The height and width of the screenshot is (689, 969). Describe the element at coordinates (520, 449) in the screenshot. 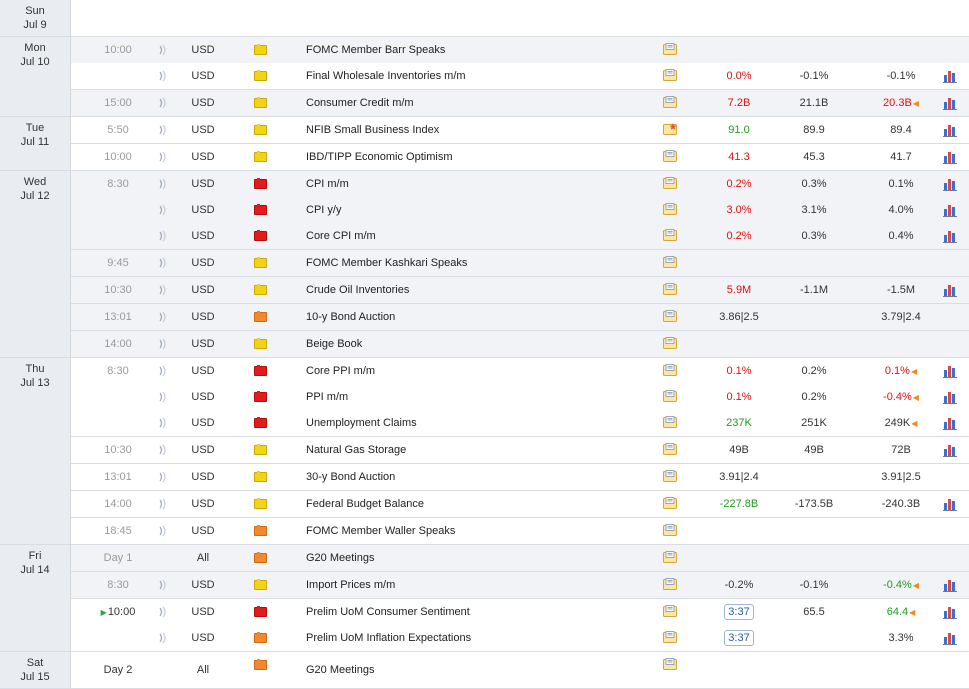

I see `event-row: 10:30 USD Natural Gas Storage 49B 49B 72B` at that location.